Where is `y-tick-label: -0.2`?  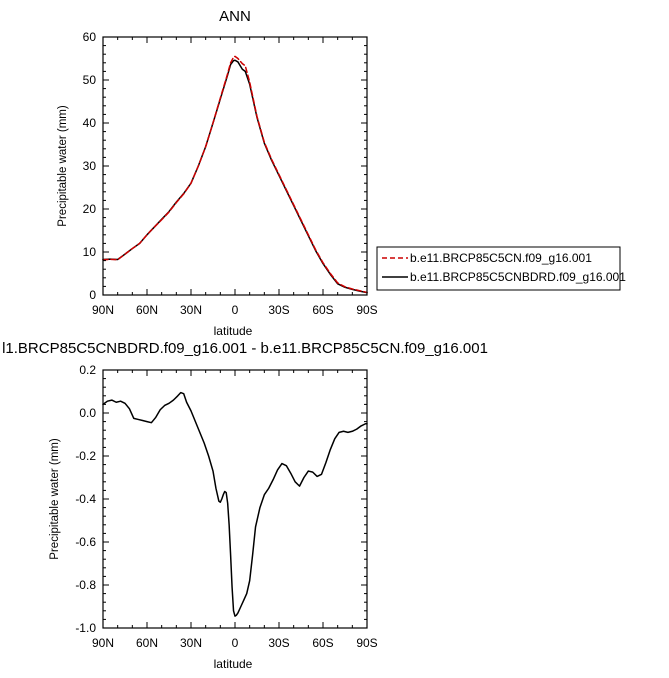 y-tick-label: -0.2 is located at coordinates (85, 456).